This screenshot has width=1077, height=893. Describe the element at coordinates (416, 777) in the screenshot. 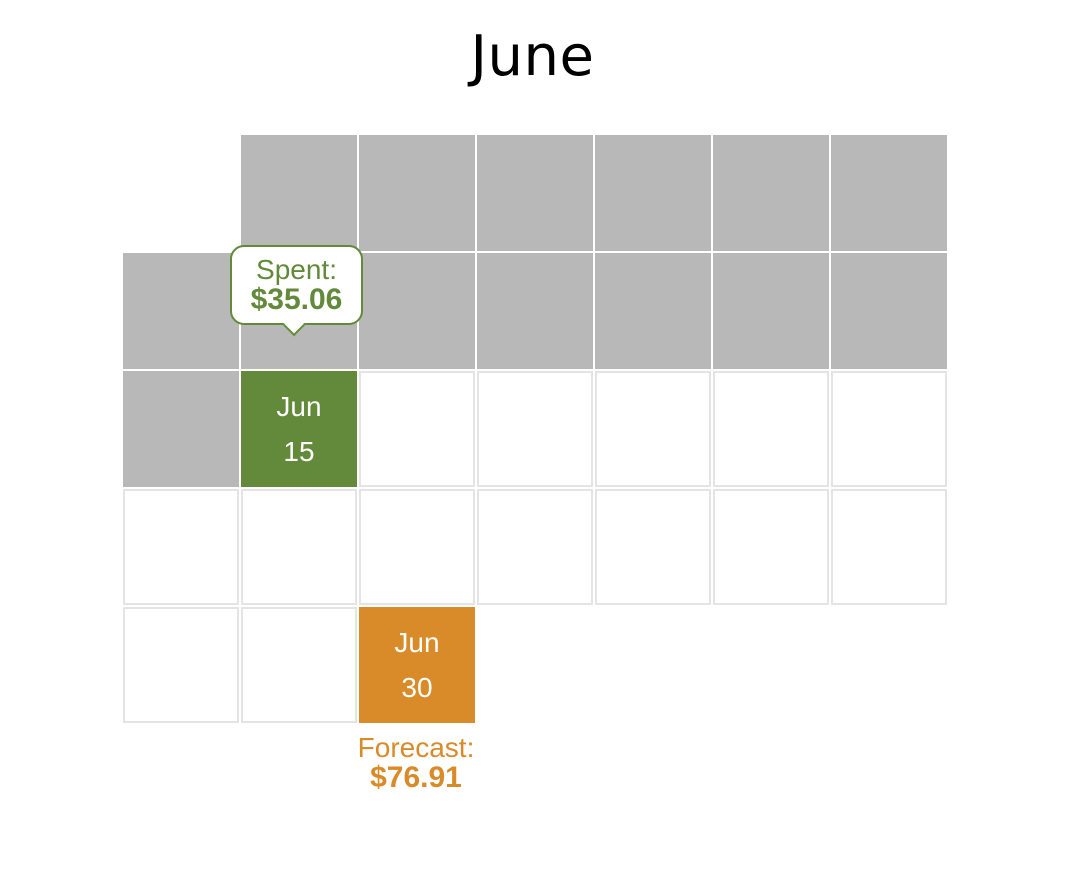

I see `forecast-value: $76.91` at that location.